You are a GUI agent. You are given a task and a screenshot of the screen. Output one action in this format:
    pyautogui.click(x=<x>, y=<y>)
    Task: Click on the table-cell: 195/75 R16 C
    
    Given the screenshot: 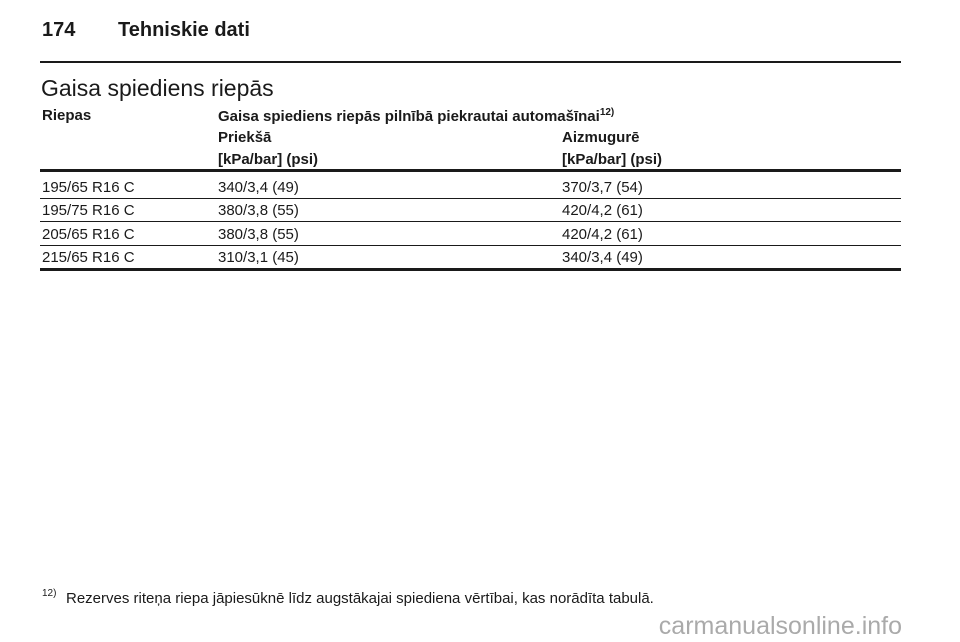 What is the action you would take?
    pyautogui.click(x=88, y=211)
    